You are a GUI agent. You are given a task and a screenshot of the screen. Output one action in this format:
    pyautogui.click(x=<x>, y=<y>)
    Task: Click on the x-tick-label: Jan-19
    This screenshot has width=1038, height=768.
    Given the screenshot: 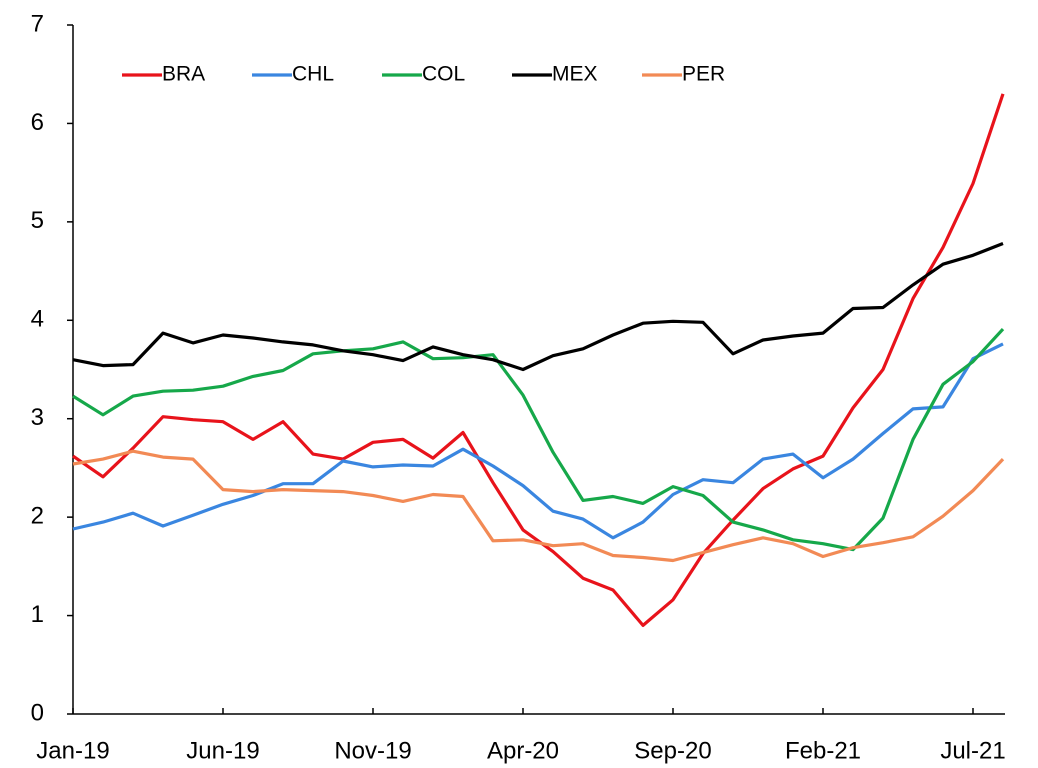 What is the action you would take?
    pyautogui.click(x=72, y=750)
    